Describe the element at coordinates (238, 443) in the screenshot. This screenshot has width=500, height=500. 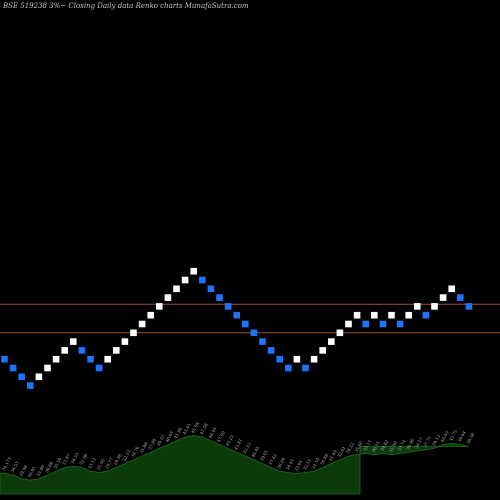
I see `volume-label: 43.81` at that location.